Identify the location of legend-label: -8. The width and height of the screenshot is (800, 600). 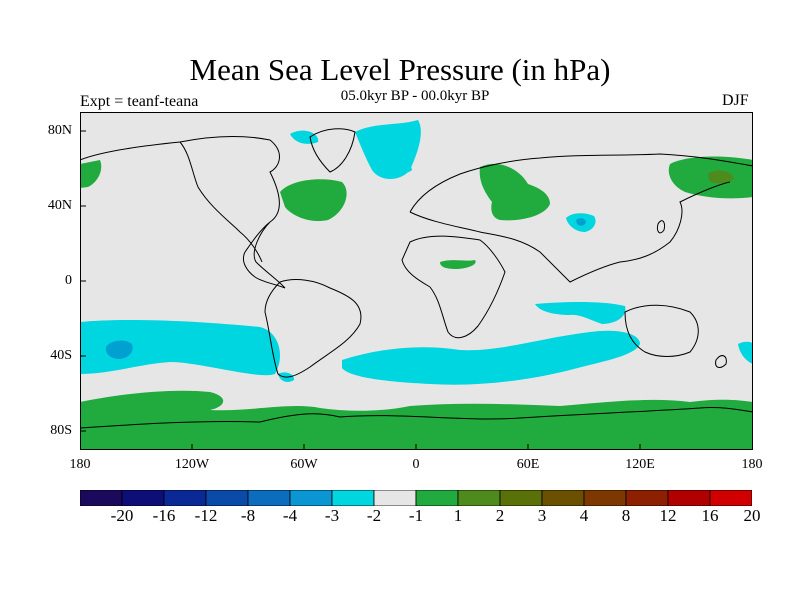
(248, 515).